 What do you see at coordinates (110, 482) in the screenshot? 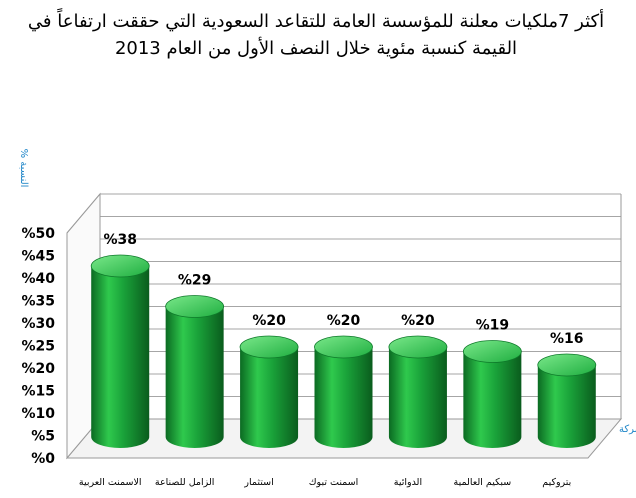
I see `category-label: الاسمنت العربية` at bounding box center [110, 482].